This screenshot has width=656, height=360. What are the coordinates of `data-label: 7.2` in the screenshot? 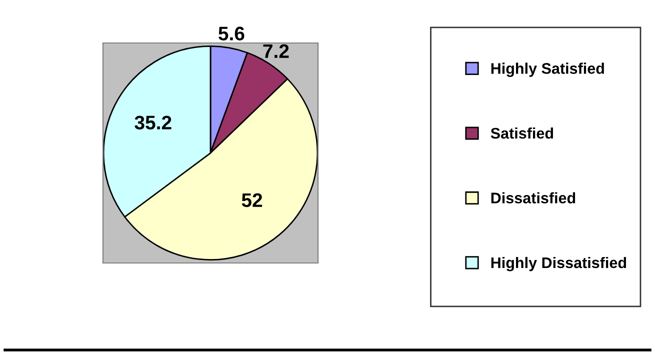 It's located at (276, 51).